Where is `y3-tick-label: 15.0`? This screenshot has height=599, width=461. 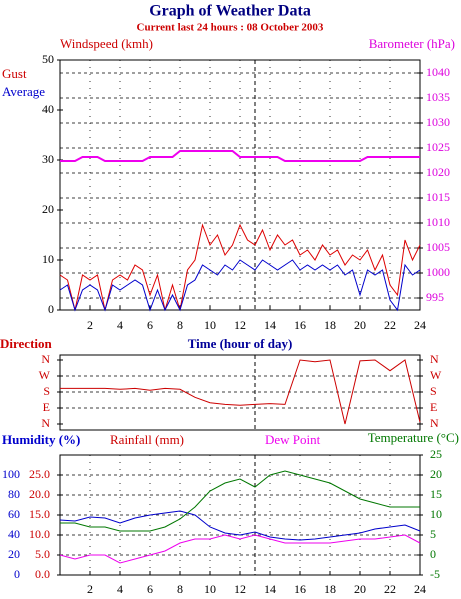 y3-tick-label: 15.0 is located at coordinates (39, 514).